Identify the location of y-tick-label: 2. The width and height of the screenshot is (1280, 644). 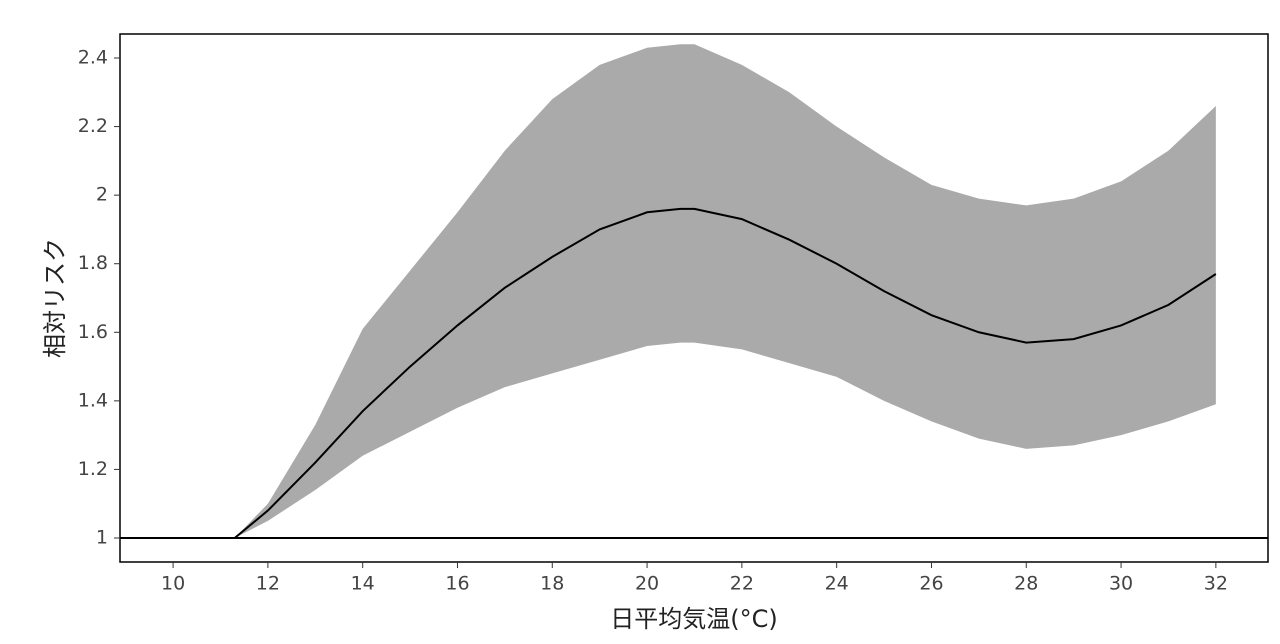
(102, 195).